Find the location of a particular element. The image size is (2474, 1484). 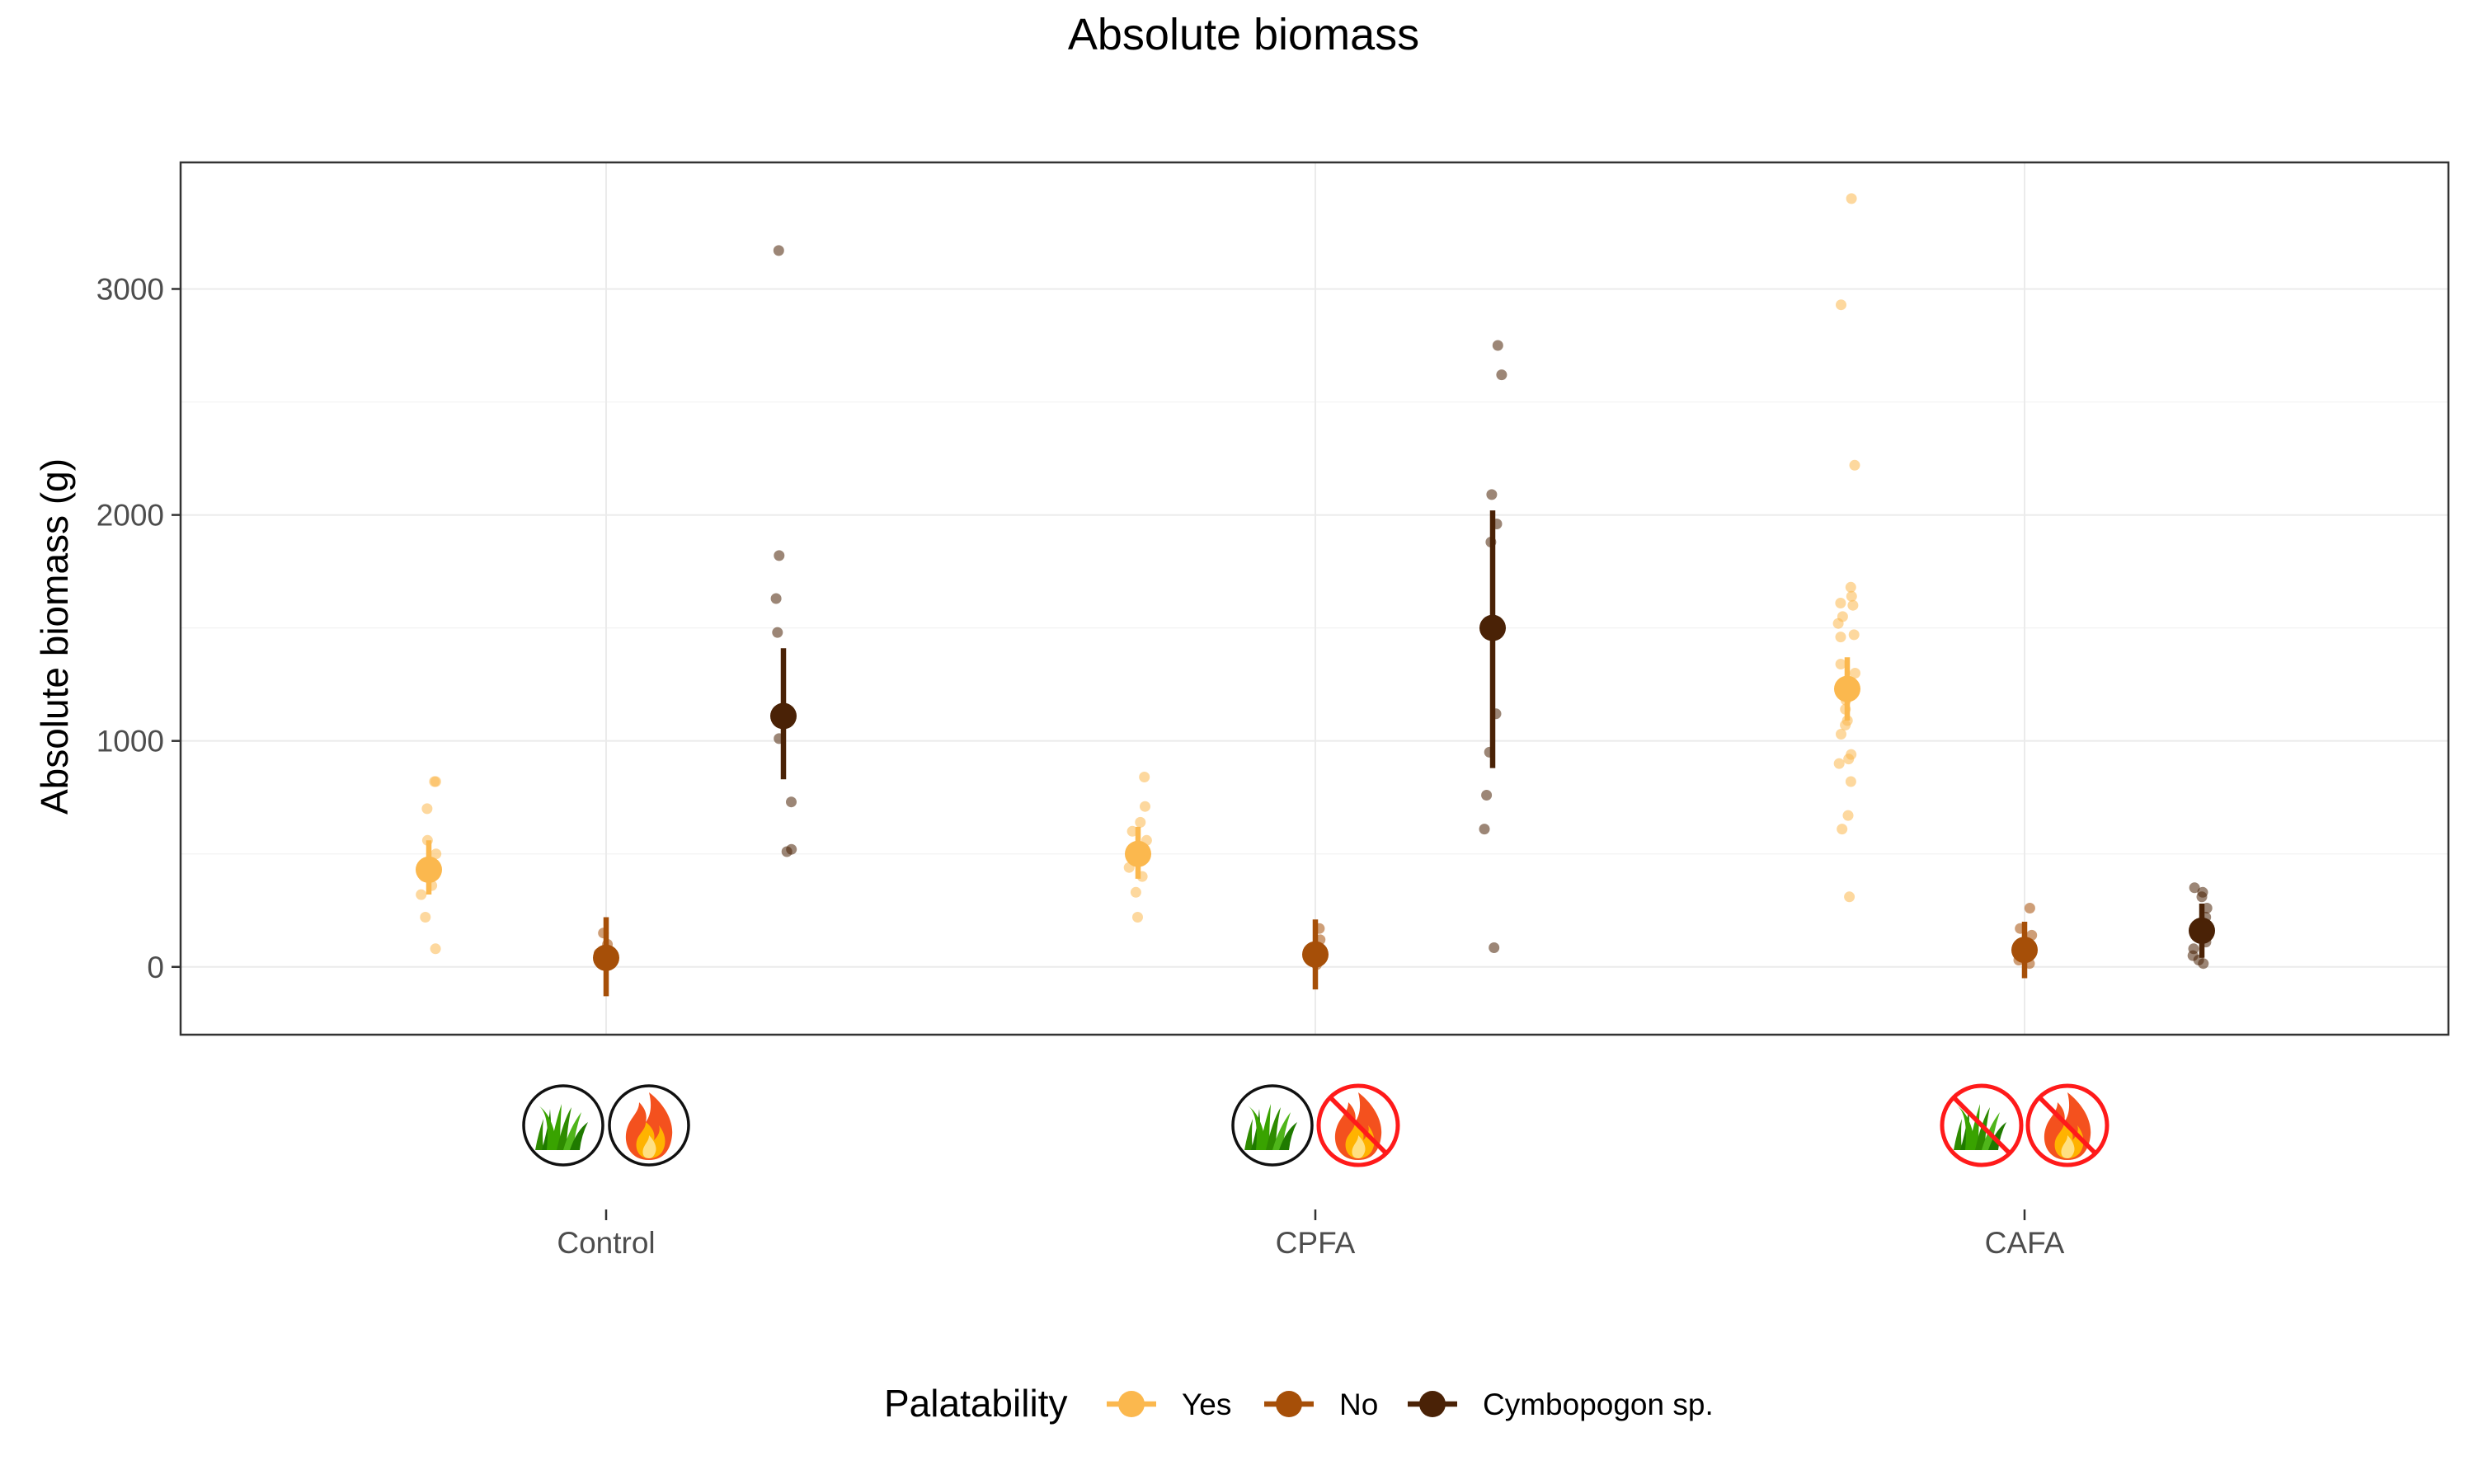

legend-label: No is located at coordinates (1358, 1404).